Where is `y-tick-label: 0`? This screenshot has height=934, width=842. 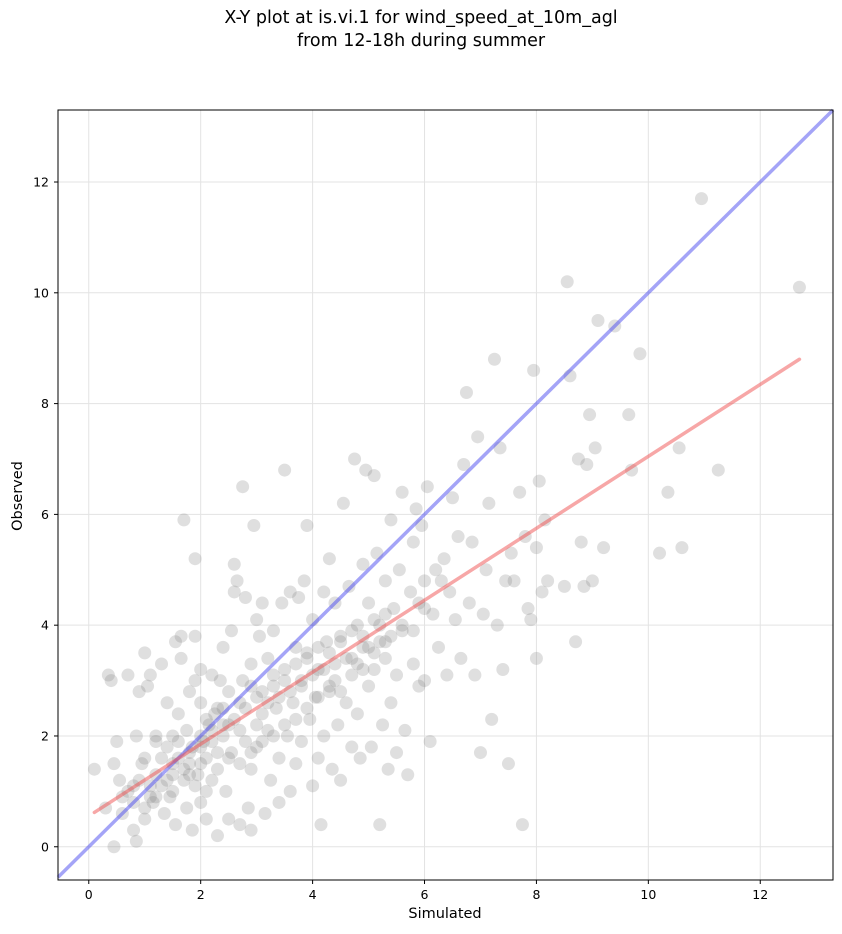 y-tick-label: 0 is located at coordinates (45, 846).